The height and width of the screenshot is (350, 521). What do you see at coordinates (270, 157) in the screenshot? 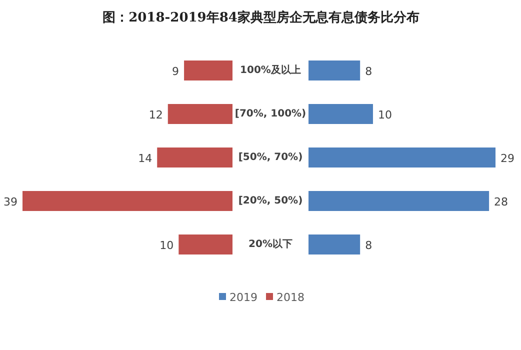
I see `y-tick-label: [50%, 70%)` at bounding box center [270, 157].